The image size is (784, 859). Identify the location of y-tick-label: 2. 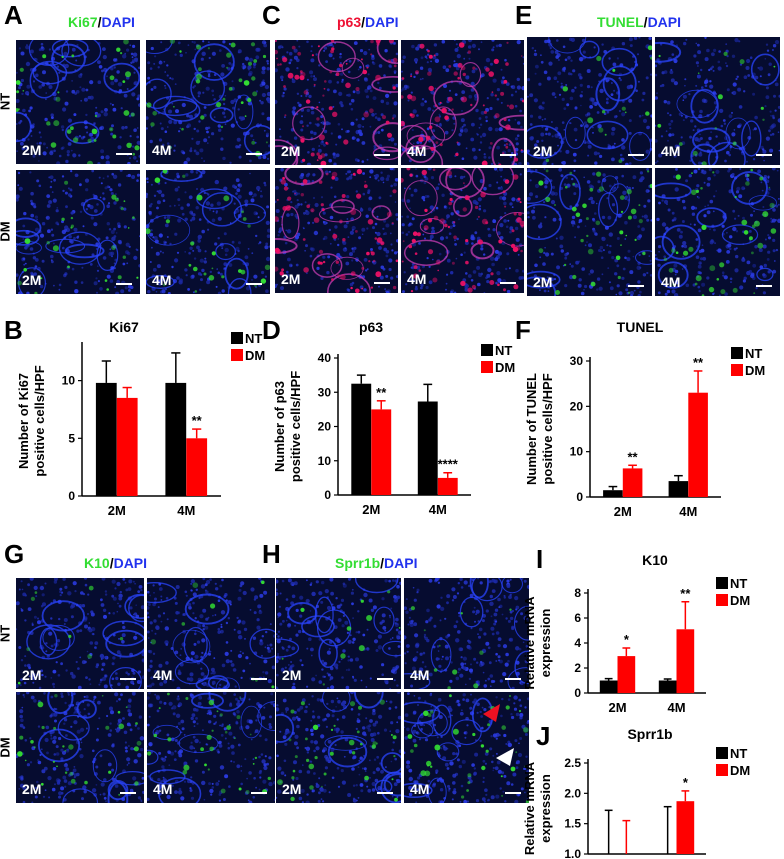
(577, 668).